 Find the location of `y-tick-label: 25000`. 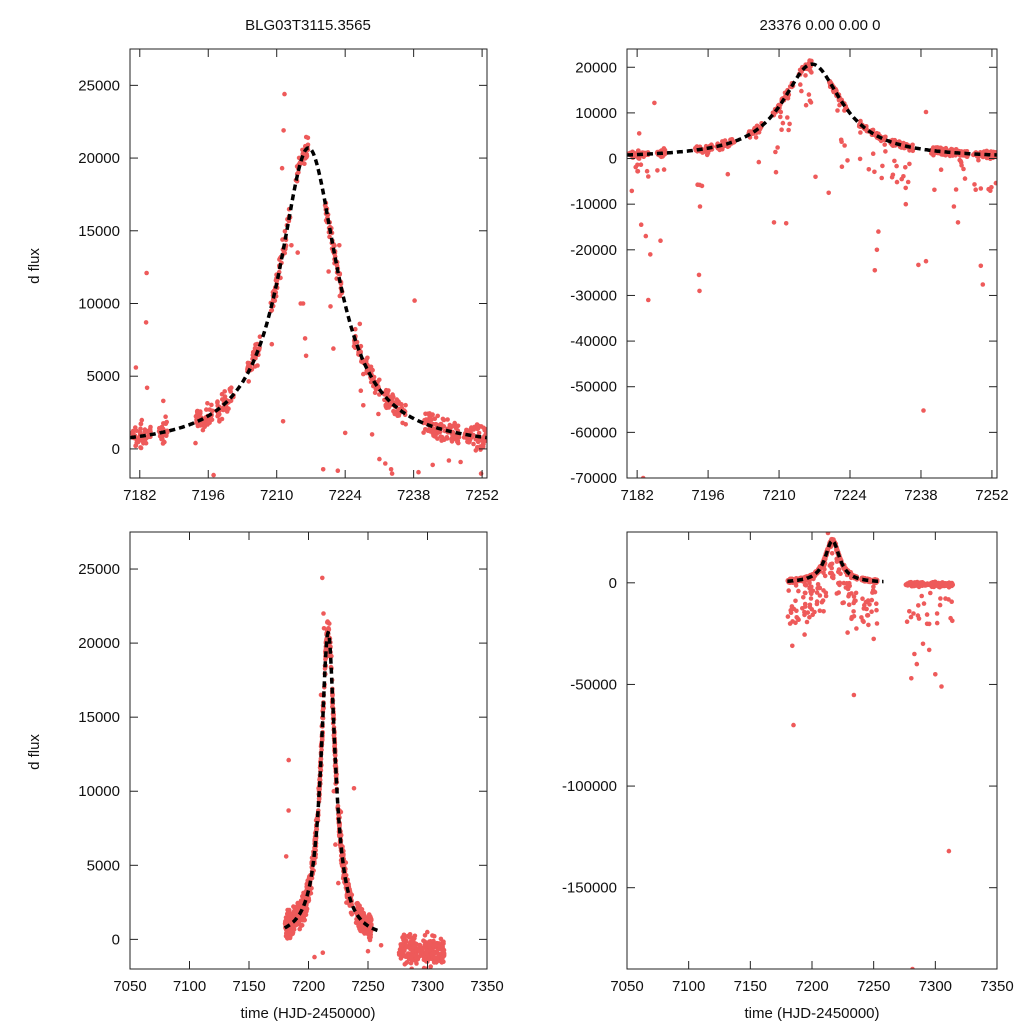

y-tick-label: 25000 is located at coordinates (99, 85).